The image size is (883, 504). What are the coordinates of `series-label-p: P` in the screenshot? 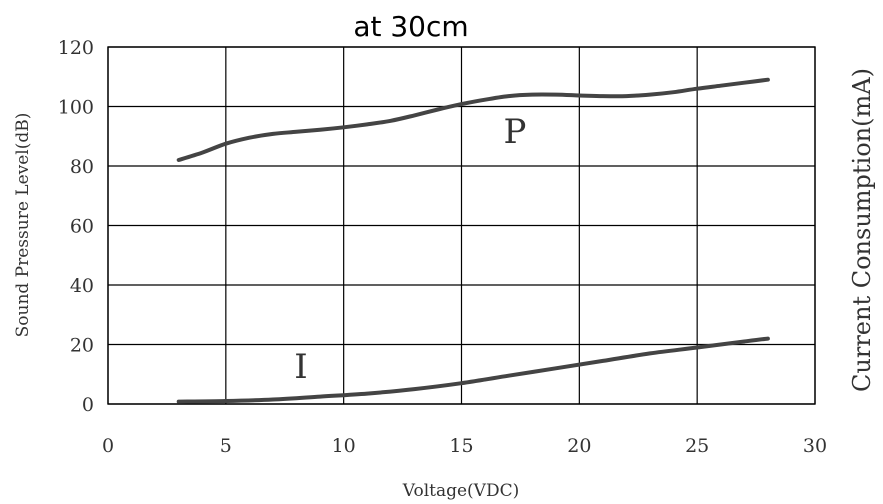 It's located at (515, 132).